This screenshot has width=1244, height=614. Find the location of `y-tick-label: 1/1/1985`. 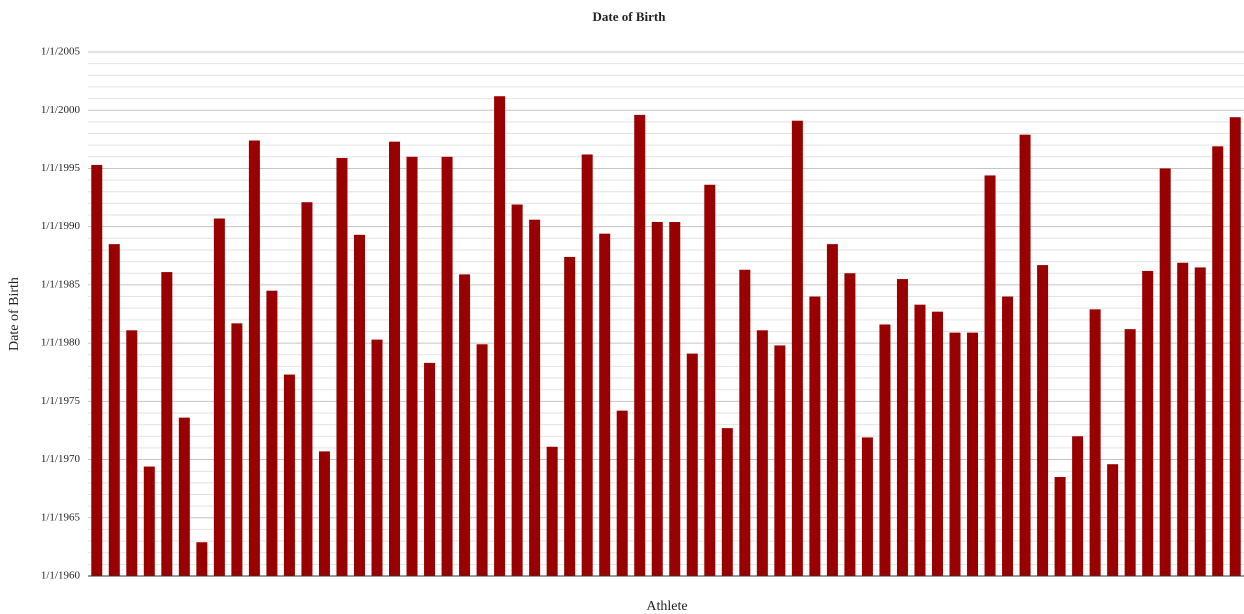

y-tick-label: 1/1/1985 is located at coordinates (61, 284).